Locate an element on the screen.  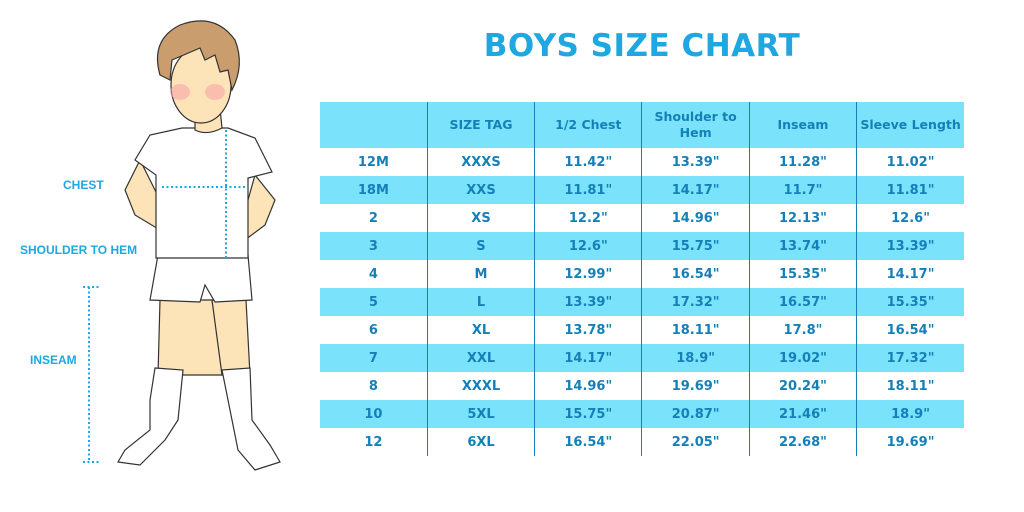
table-row: 6 XL 13.78" 18.11" 17.8" 16.54" is located at coordinates (642, 330).